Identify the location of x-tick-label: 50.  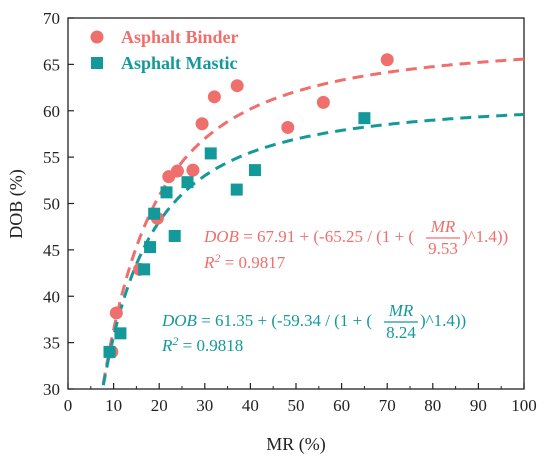
(296, 405).